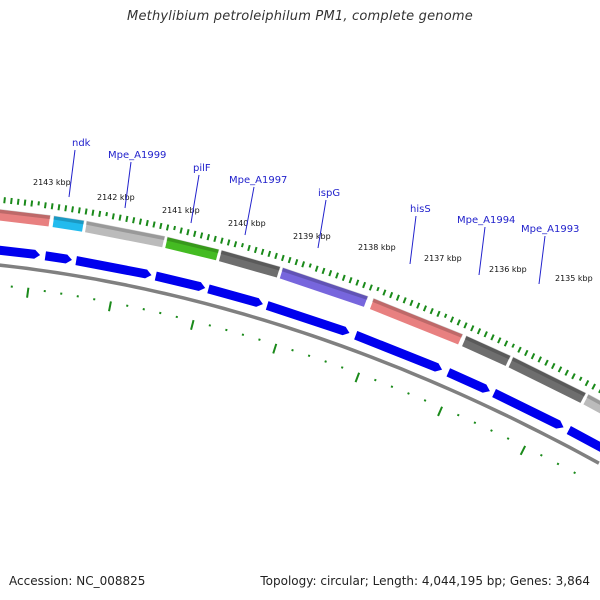 This screenshot has height=600, width=600. Describe the element at coordinates (420, 209) in the screenshot. I see `gene-label: hisS` at that location.